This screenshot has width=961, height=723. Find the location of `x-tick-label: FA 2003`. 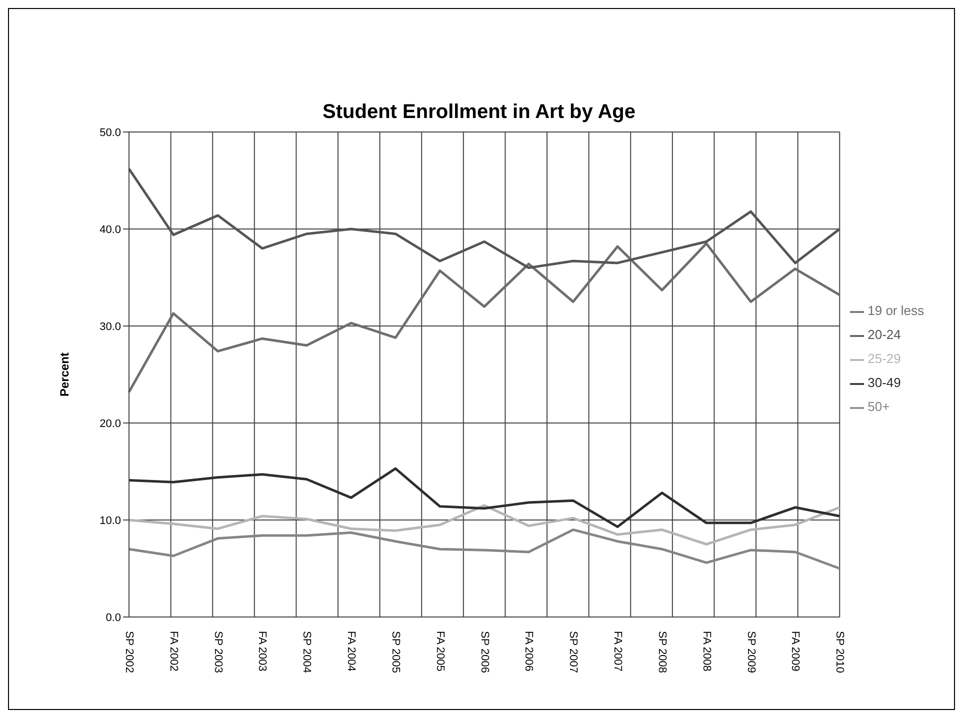

x-tick-label: FA 2003 is located at coordinates (262, 651).